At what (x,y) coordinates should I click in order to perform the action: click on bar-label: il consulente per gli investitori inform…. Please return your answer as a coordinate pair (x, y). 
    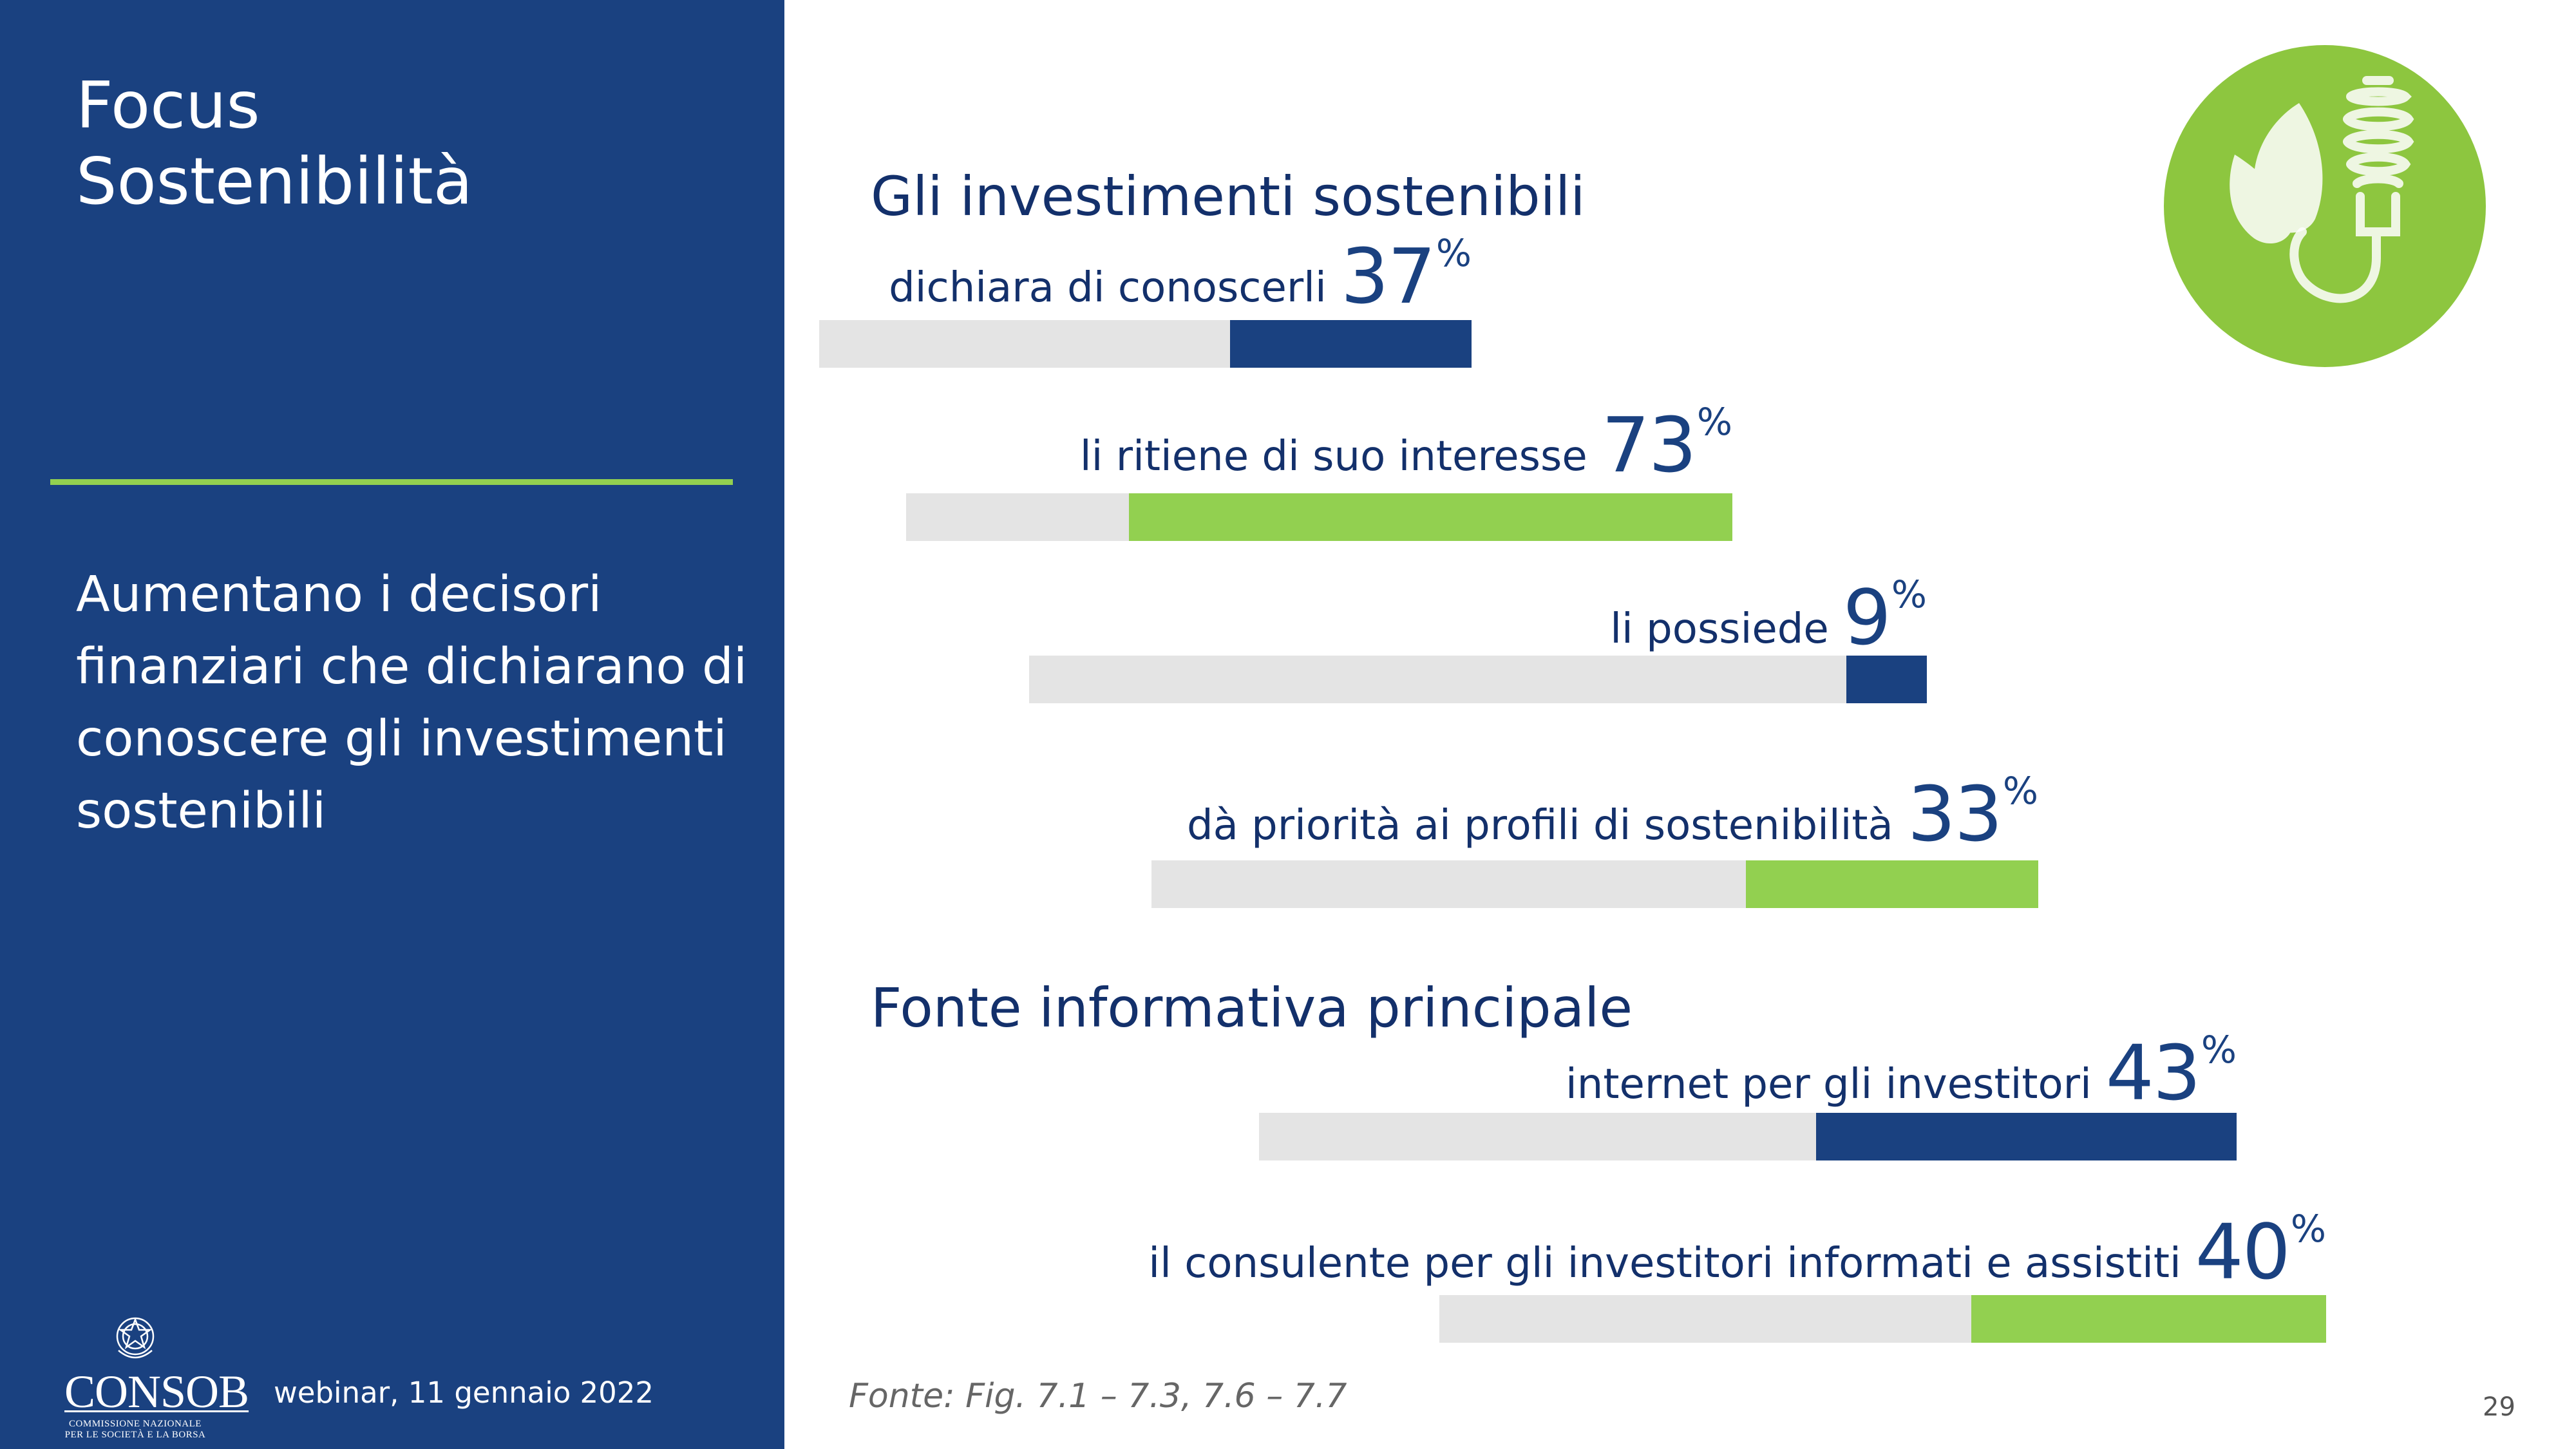
    Looking at the image, I should click on (1737, 1252).